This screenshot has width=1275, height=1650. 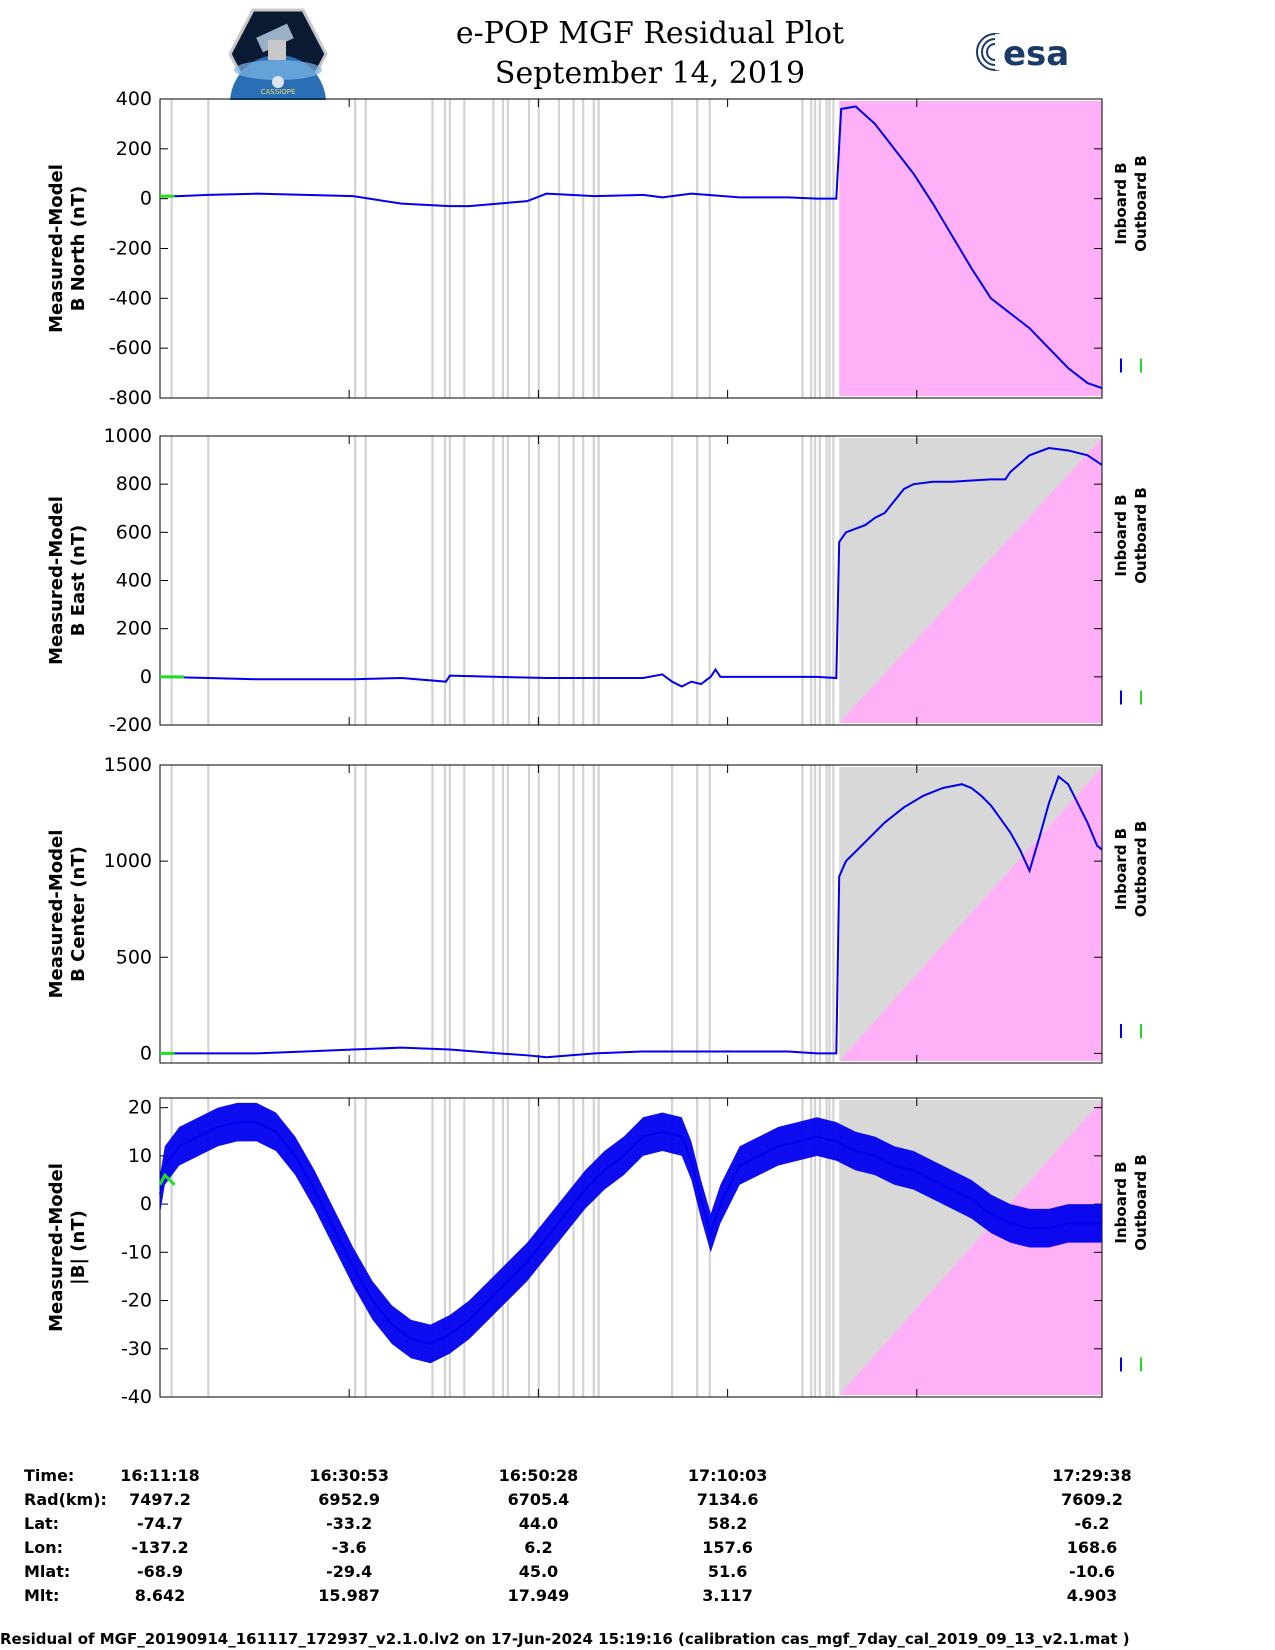 I want to click on info-cell: -3.6, so click(x=349, y=1547).